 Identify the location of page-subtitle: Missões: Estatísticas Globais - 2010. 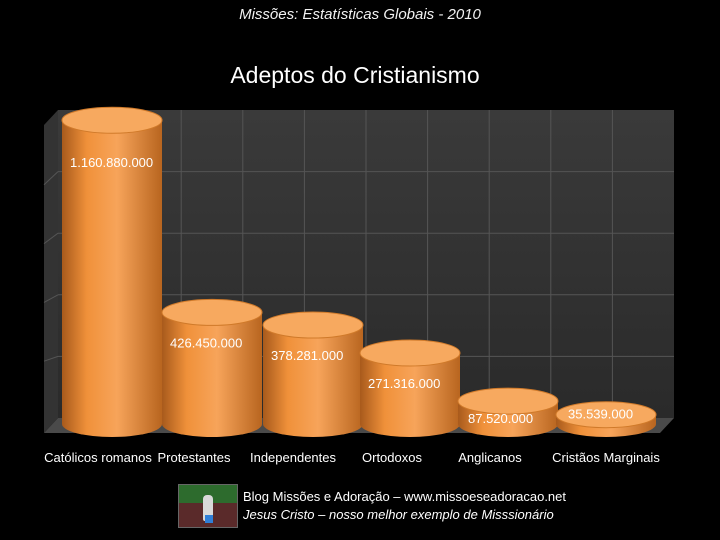
(360, 14).